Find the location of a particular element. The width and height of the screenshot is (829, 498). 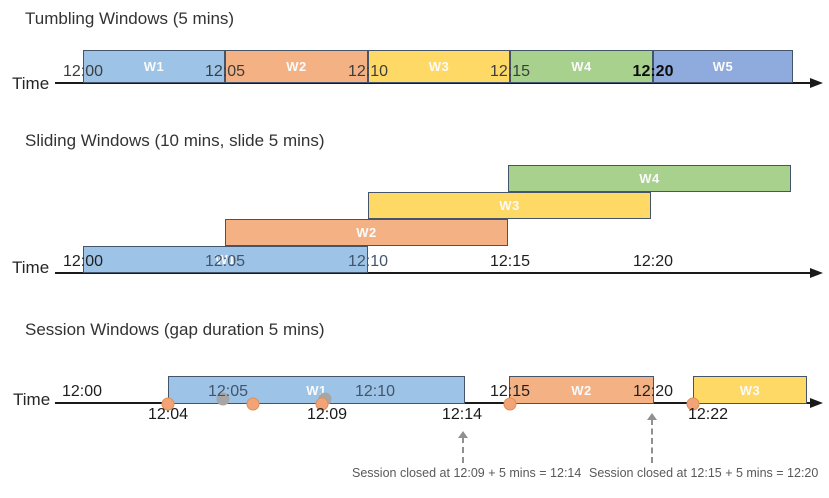

window-label: W5 is located at coordinates (723, 66).